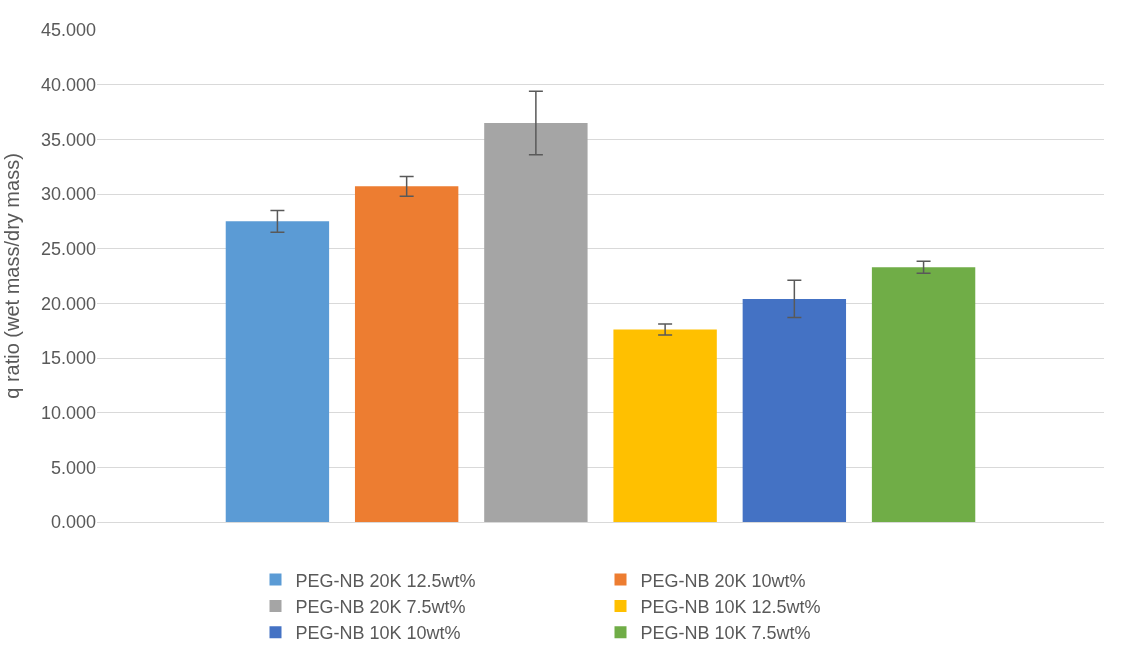 The width and height of the screenshot is (1124, 672). Describe the element at coordinates (385, 580) in the screenshot. I see `legend-label: PEG-NB 20K 12.5wt%` at that location.